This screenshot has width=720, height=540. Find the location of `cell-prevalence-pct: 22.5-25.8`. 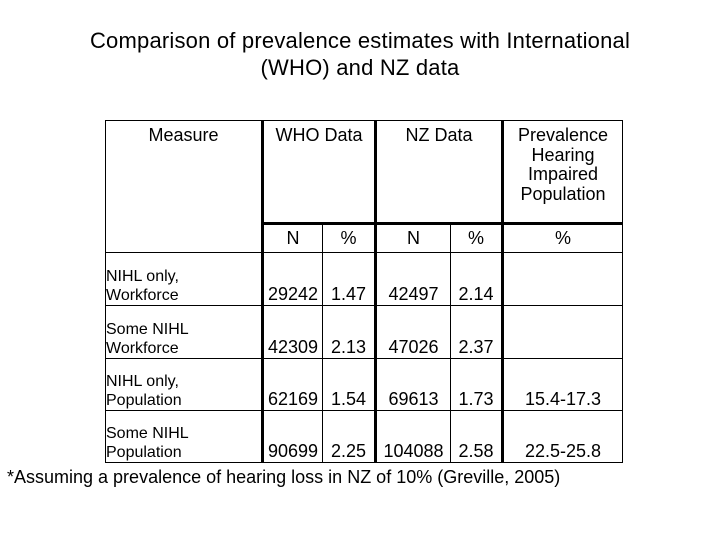

cell-prevalence-pct: 22.5-25.8 is located at coordinates (562, 436).